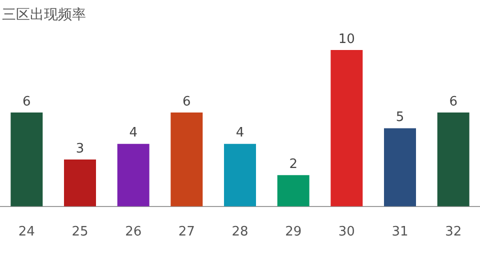 The height and width of the screenshot is (270, 480). I want to click on x-tick-label: 29, so click(293, 232).